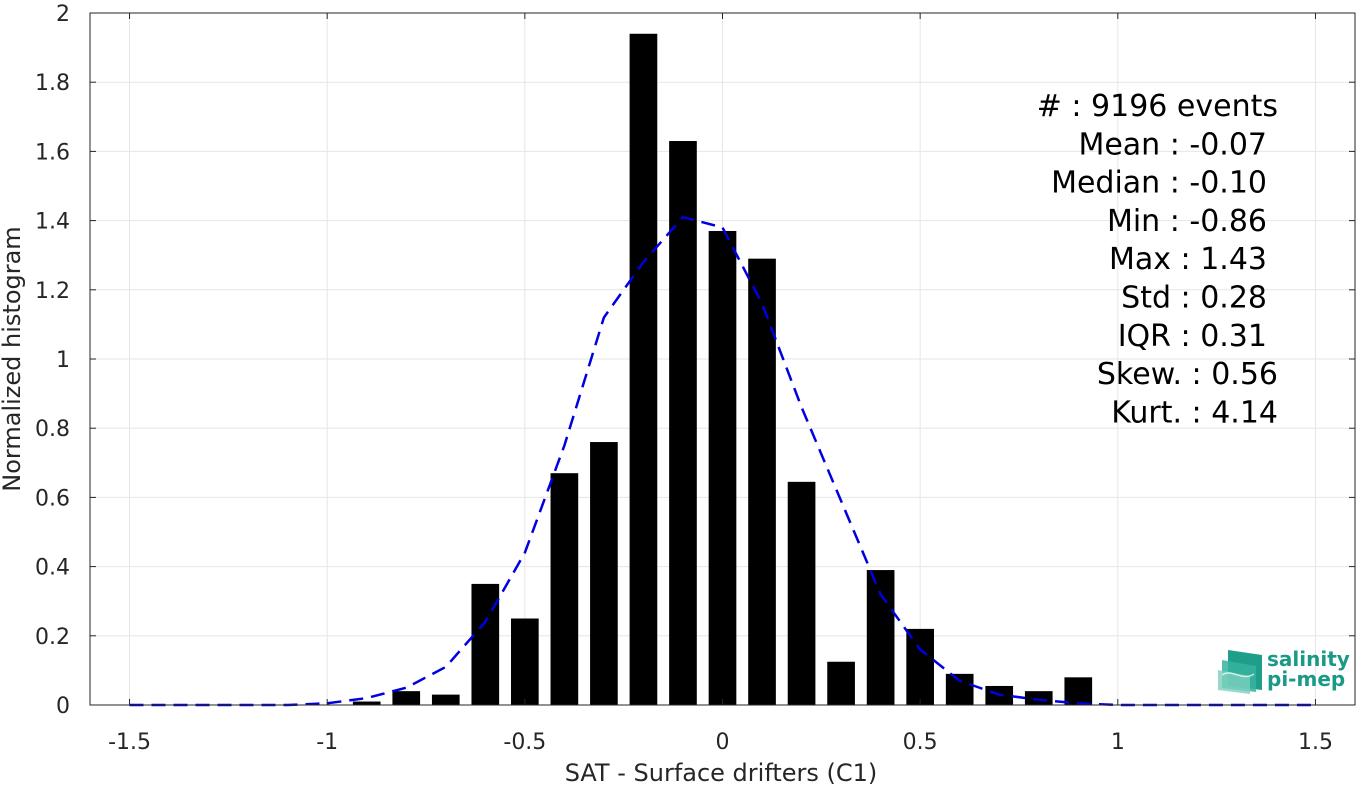  What do you see at coordinates (1194, 298) in the screenshot?
I see `stat-line: Std : 0.28` at bounding box center [1194, 298].